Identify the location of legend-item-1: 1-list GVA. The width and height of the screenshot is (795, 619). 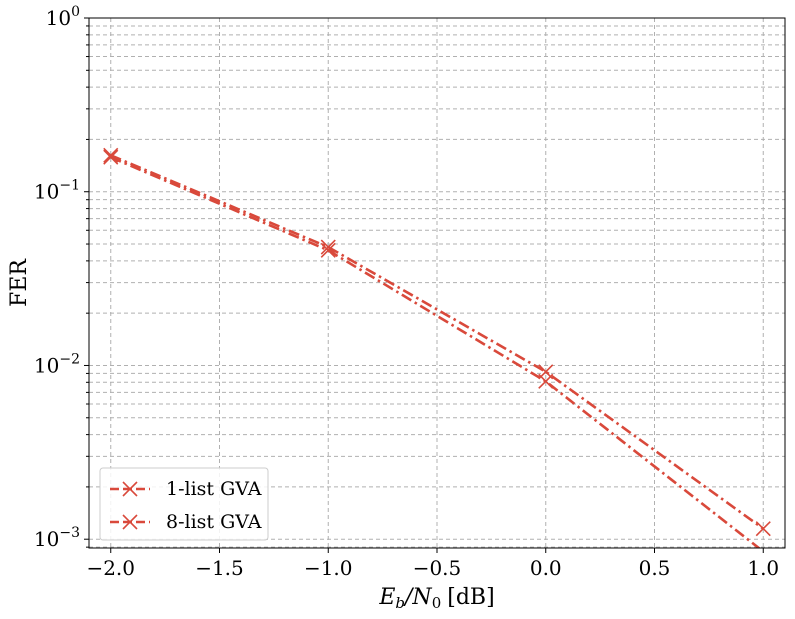
(186, 489).